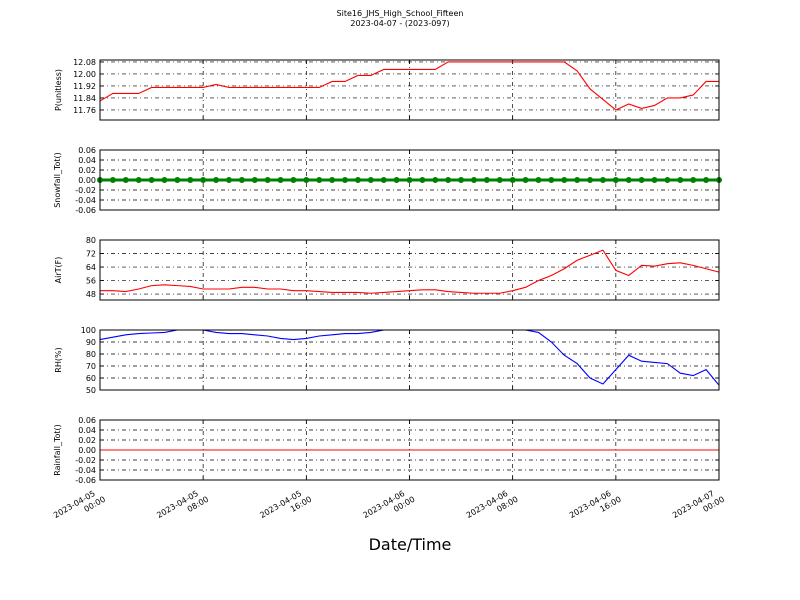  I want to click on x-tick-label: 2023-04-0516:00, so click(285, 507).